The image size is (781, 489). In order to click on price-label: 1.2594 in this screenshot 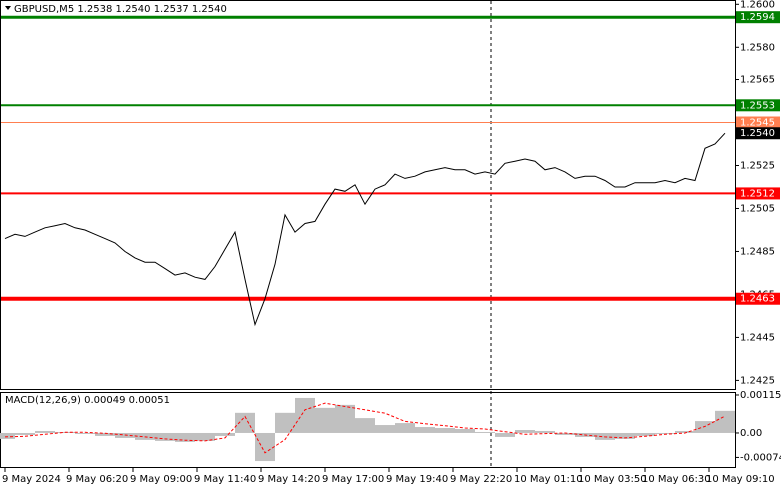, I will do `click(757, 17)`.